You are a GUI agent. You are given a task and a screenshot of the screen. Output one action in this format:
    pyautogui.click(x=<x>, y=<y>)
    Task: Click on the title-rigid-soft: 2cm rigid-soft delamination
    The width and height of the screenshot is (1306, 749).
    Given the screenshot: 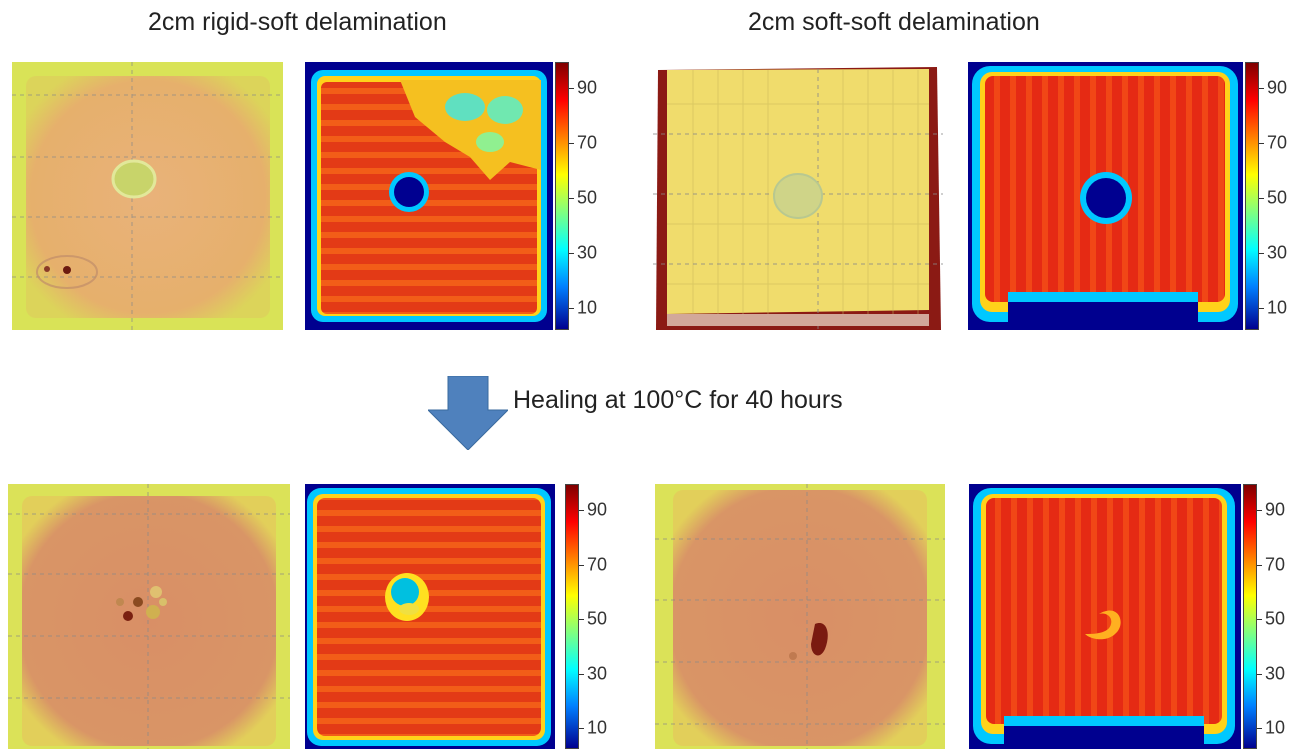 What is the action you would take?
    pyautogui.click(x=297, y=22)
    